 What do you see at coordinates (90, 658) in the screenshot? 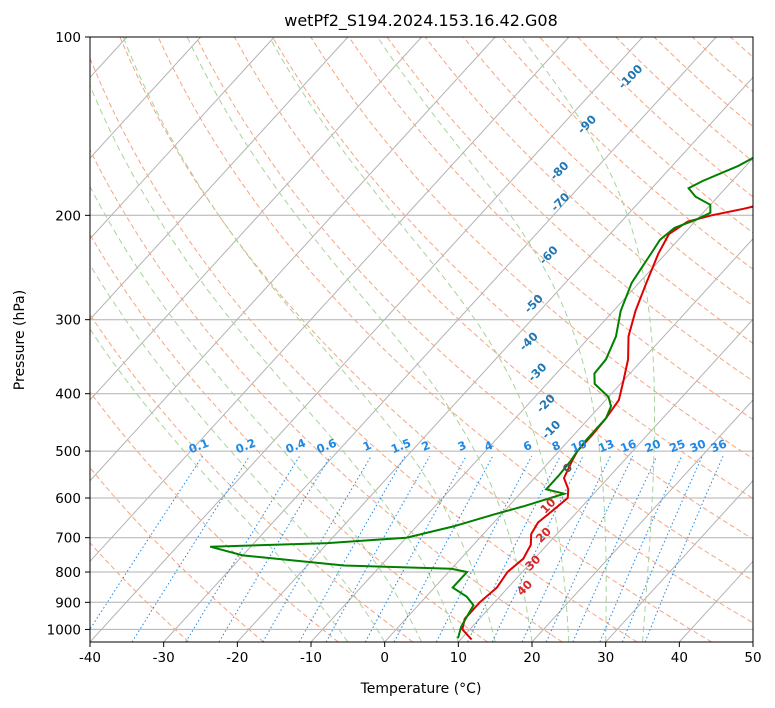
I see `x-tick-label: -40` at bounding box center [90, 658].